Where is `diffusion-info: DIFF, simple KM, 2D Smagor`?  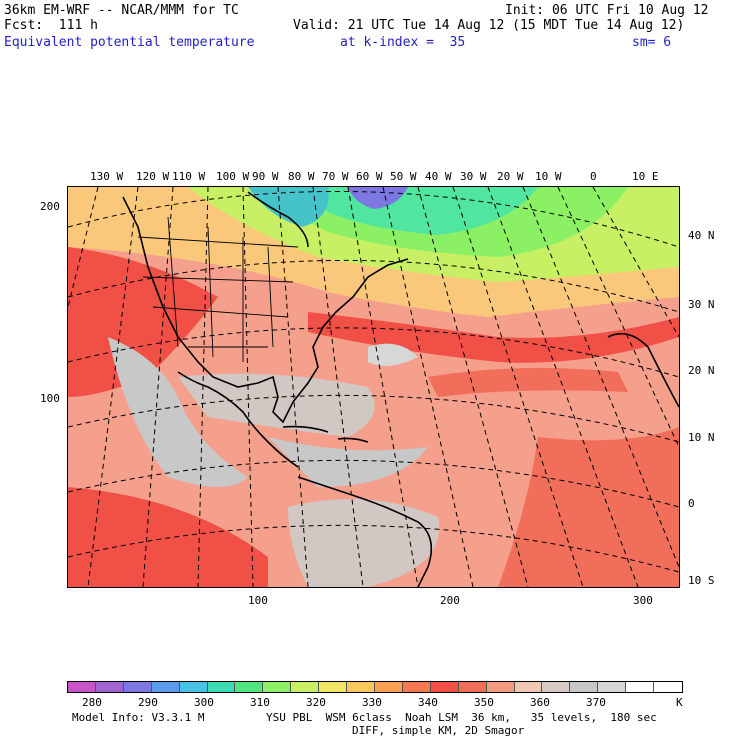 diffusion-info: DIFF, simple KM, 2D Smagor is located at coordinates (438, 730).